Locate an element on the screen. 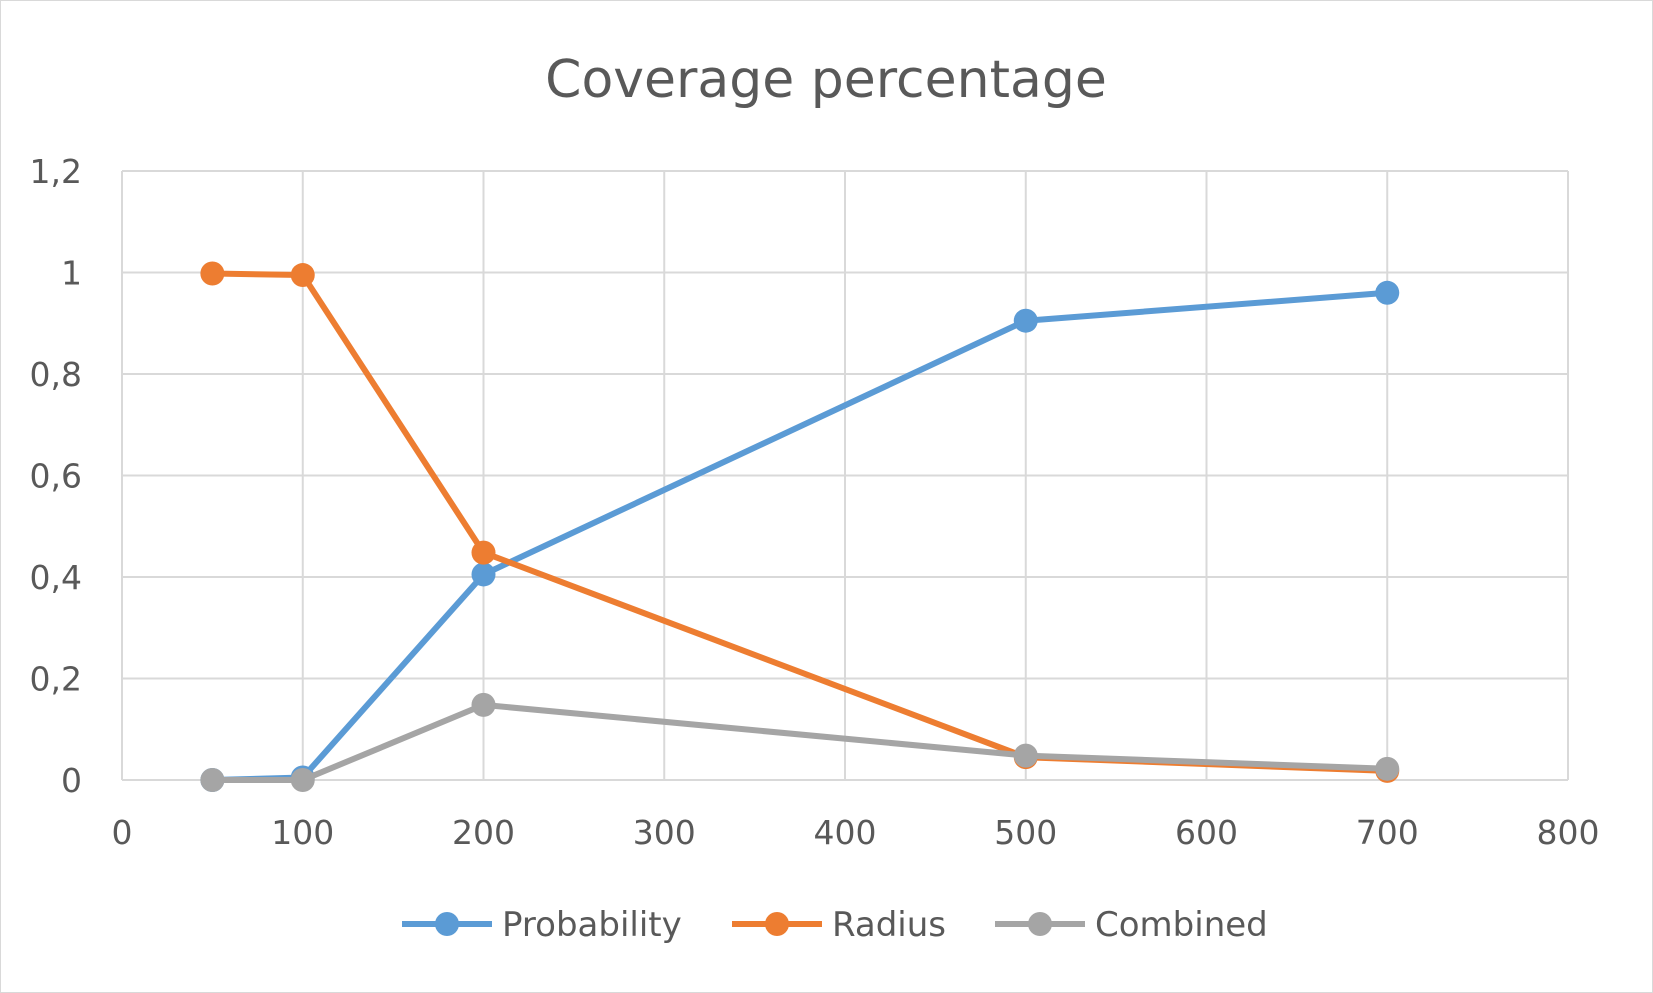 Image resolution: width=1653 pixels, height=993 pixels. x-tick-label: 0 is located at coordinates (122, 832).